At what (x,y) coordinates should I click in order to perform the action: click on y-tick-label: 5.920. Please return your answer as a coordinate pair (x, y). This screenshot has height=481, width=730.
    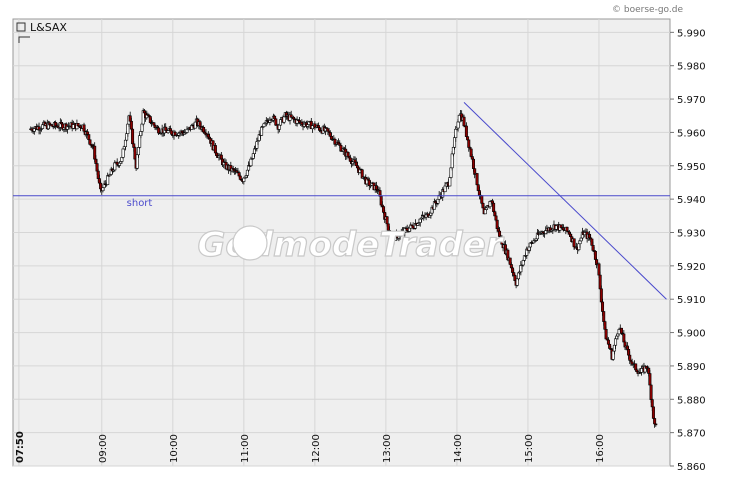
    Looking at the image, I should click on (691, 267).